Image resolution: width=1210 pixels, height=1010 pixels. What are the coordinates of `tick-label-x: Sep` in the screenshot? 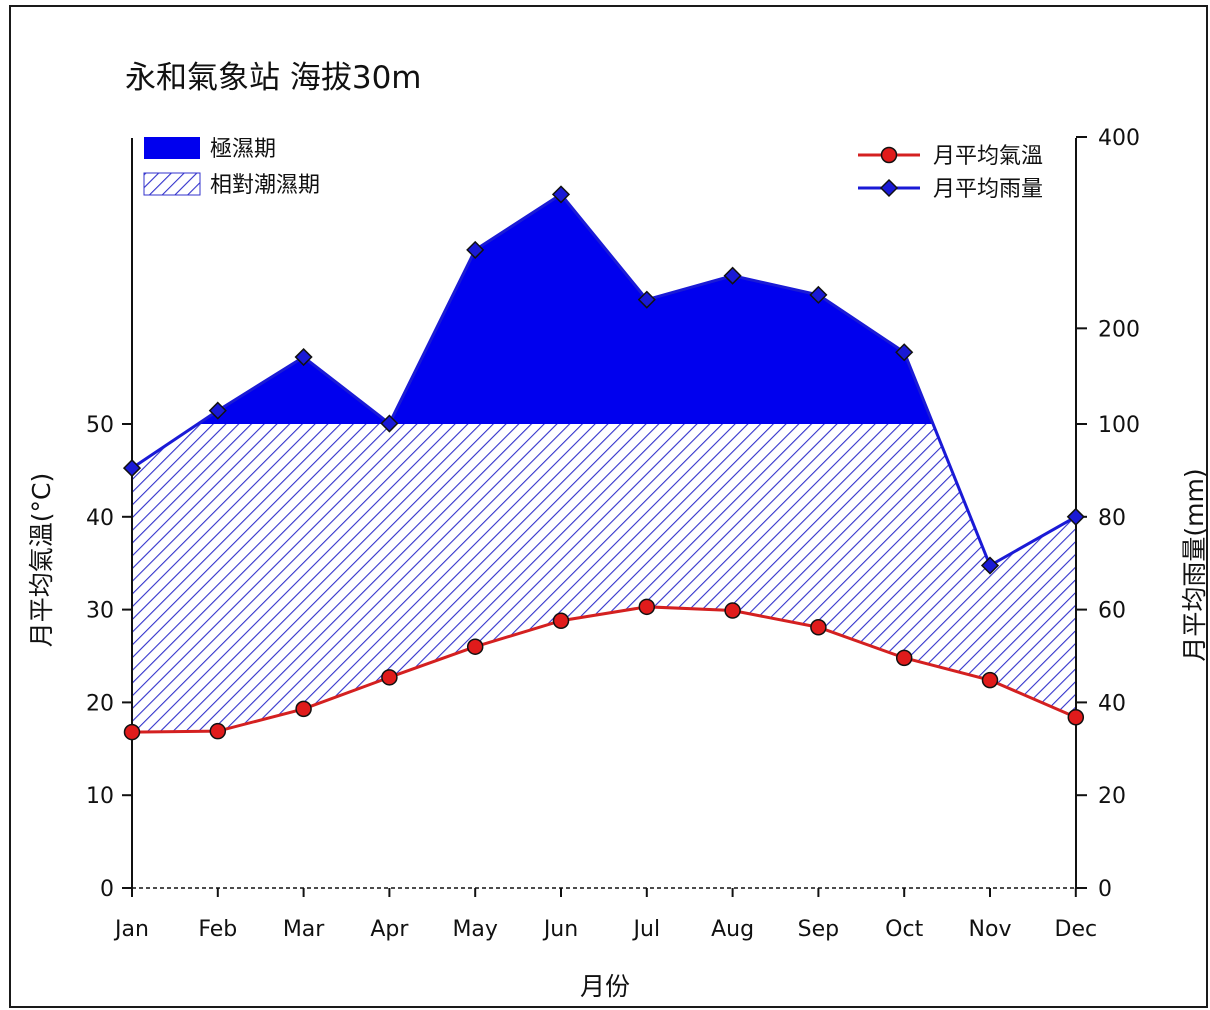 It's located at (818, 929).